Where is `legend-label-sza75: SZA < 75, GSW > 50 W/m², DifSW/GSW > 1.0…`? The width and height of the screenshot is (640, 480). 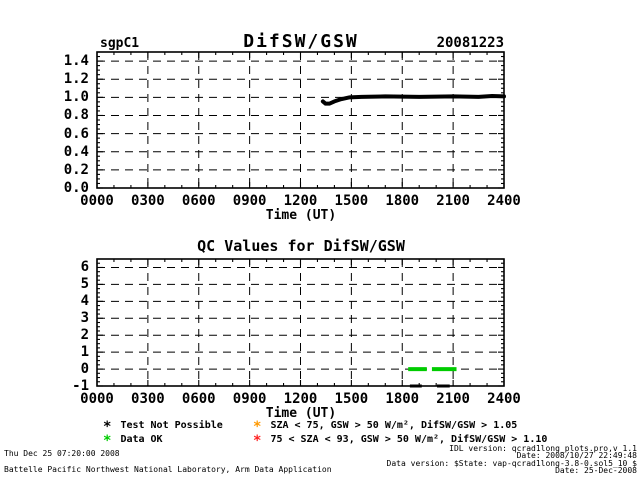
legend-label-sza75: SZA < 75, GSW > 50 W/m², DifSW/GSW > 1.0… is located at coordinates (394, 425).